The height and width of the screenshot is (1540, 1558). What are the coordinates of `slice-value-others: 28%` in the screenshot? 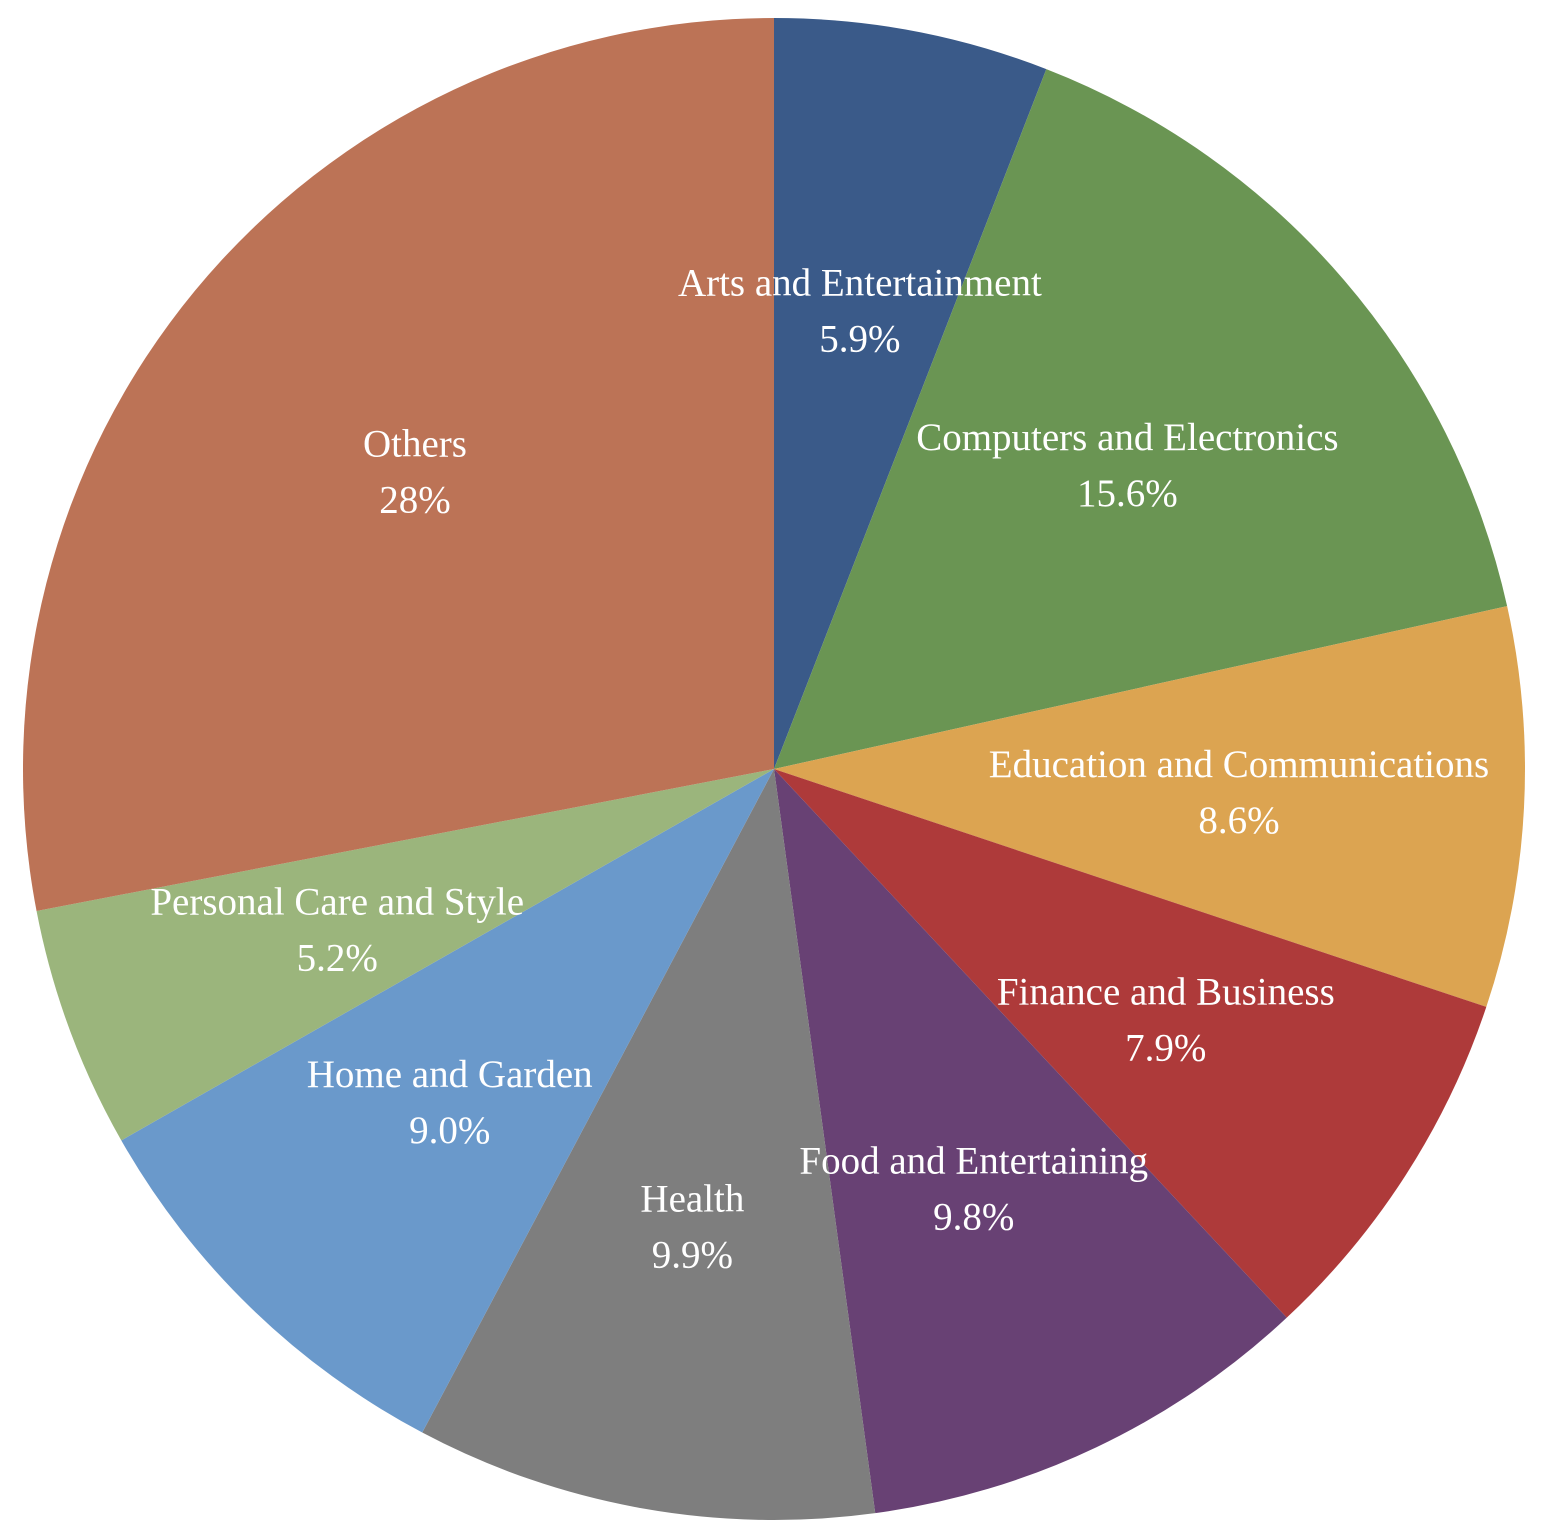 It's located at (415, 500).